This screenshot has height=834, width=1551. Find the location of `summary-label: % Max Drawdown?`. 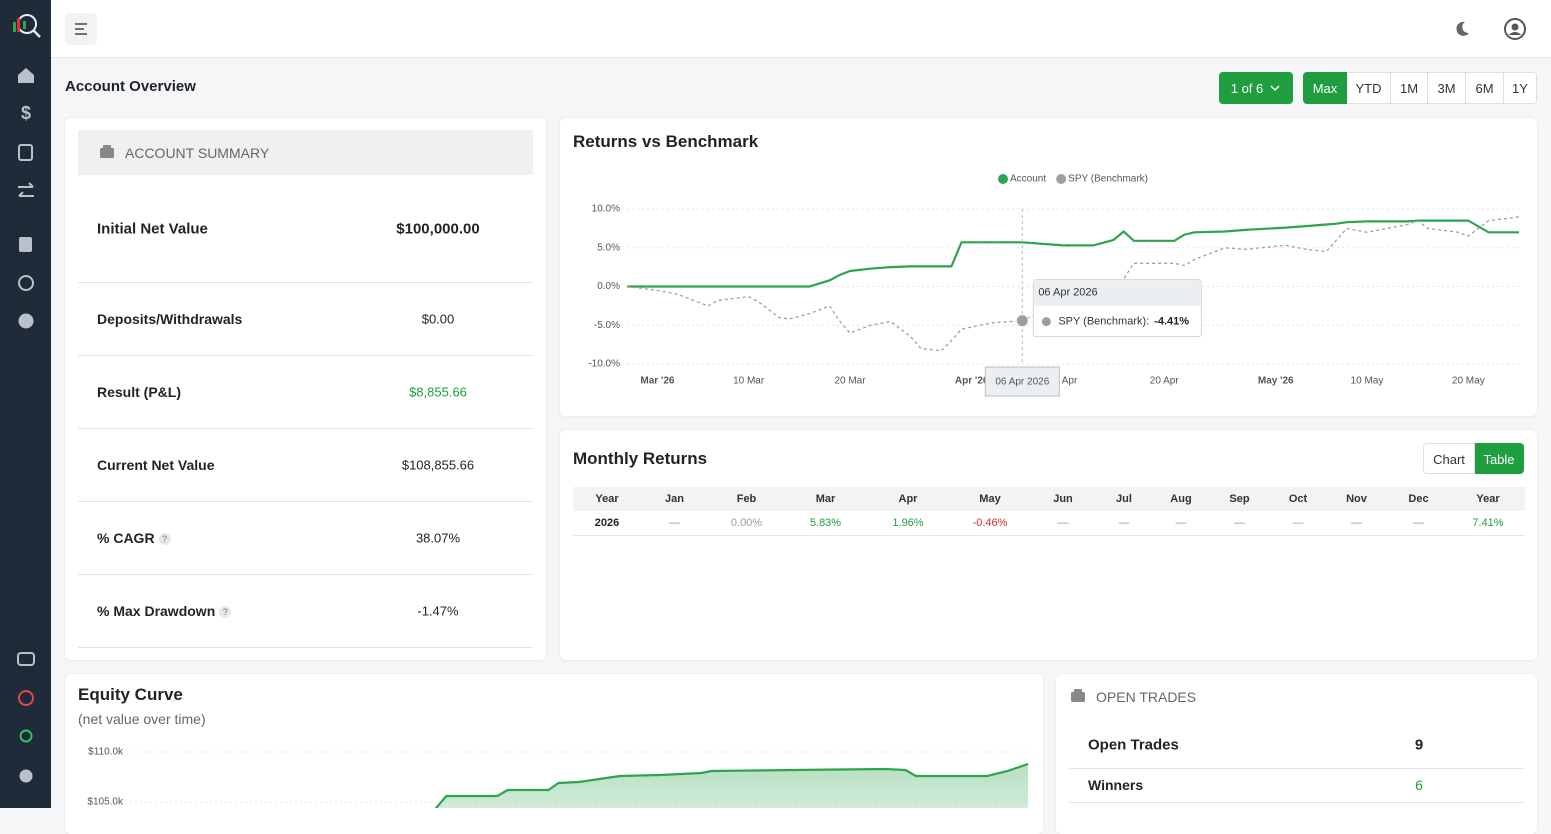

summary-label: % Max Drawdown? is located at coordinates (164, 611).